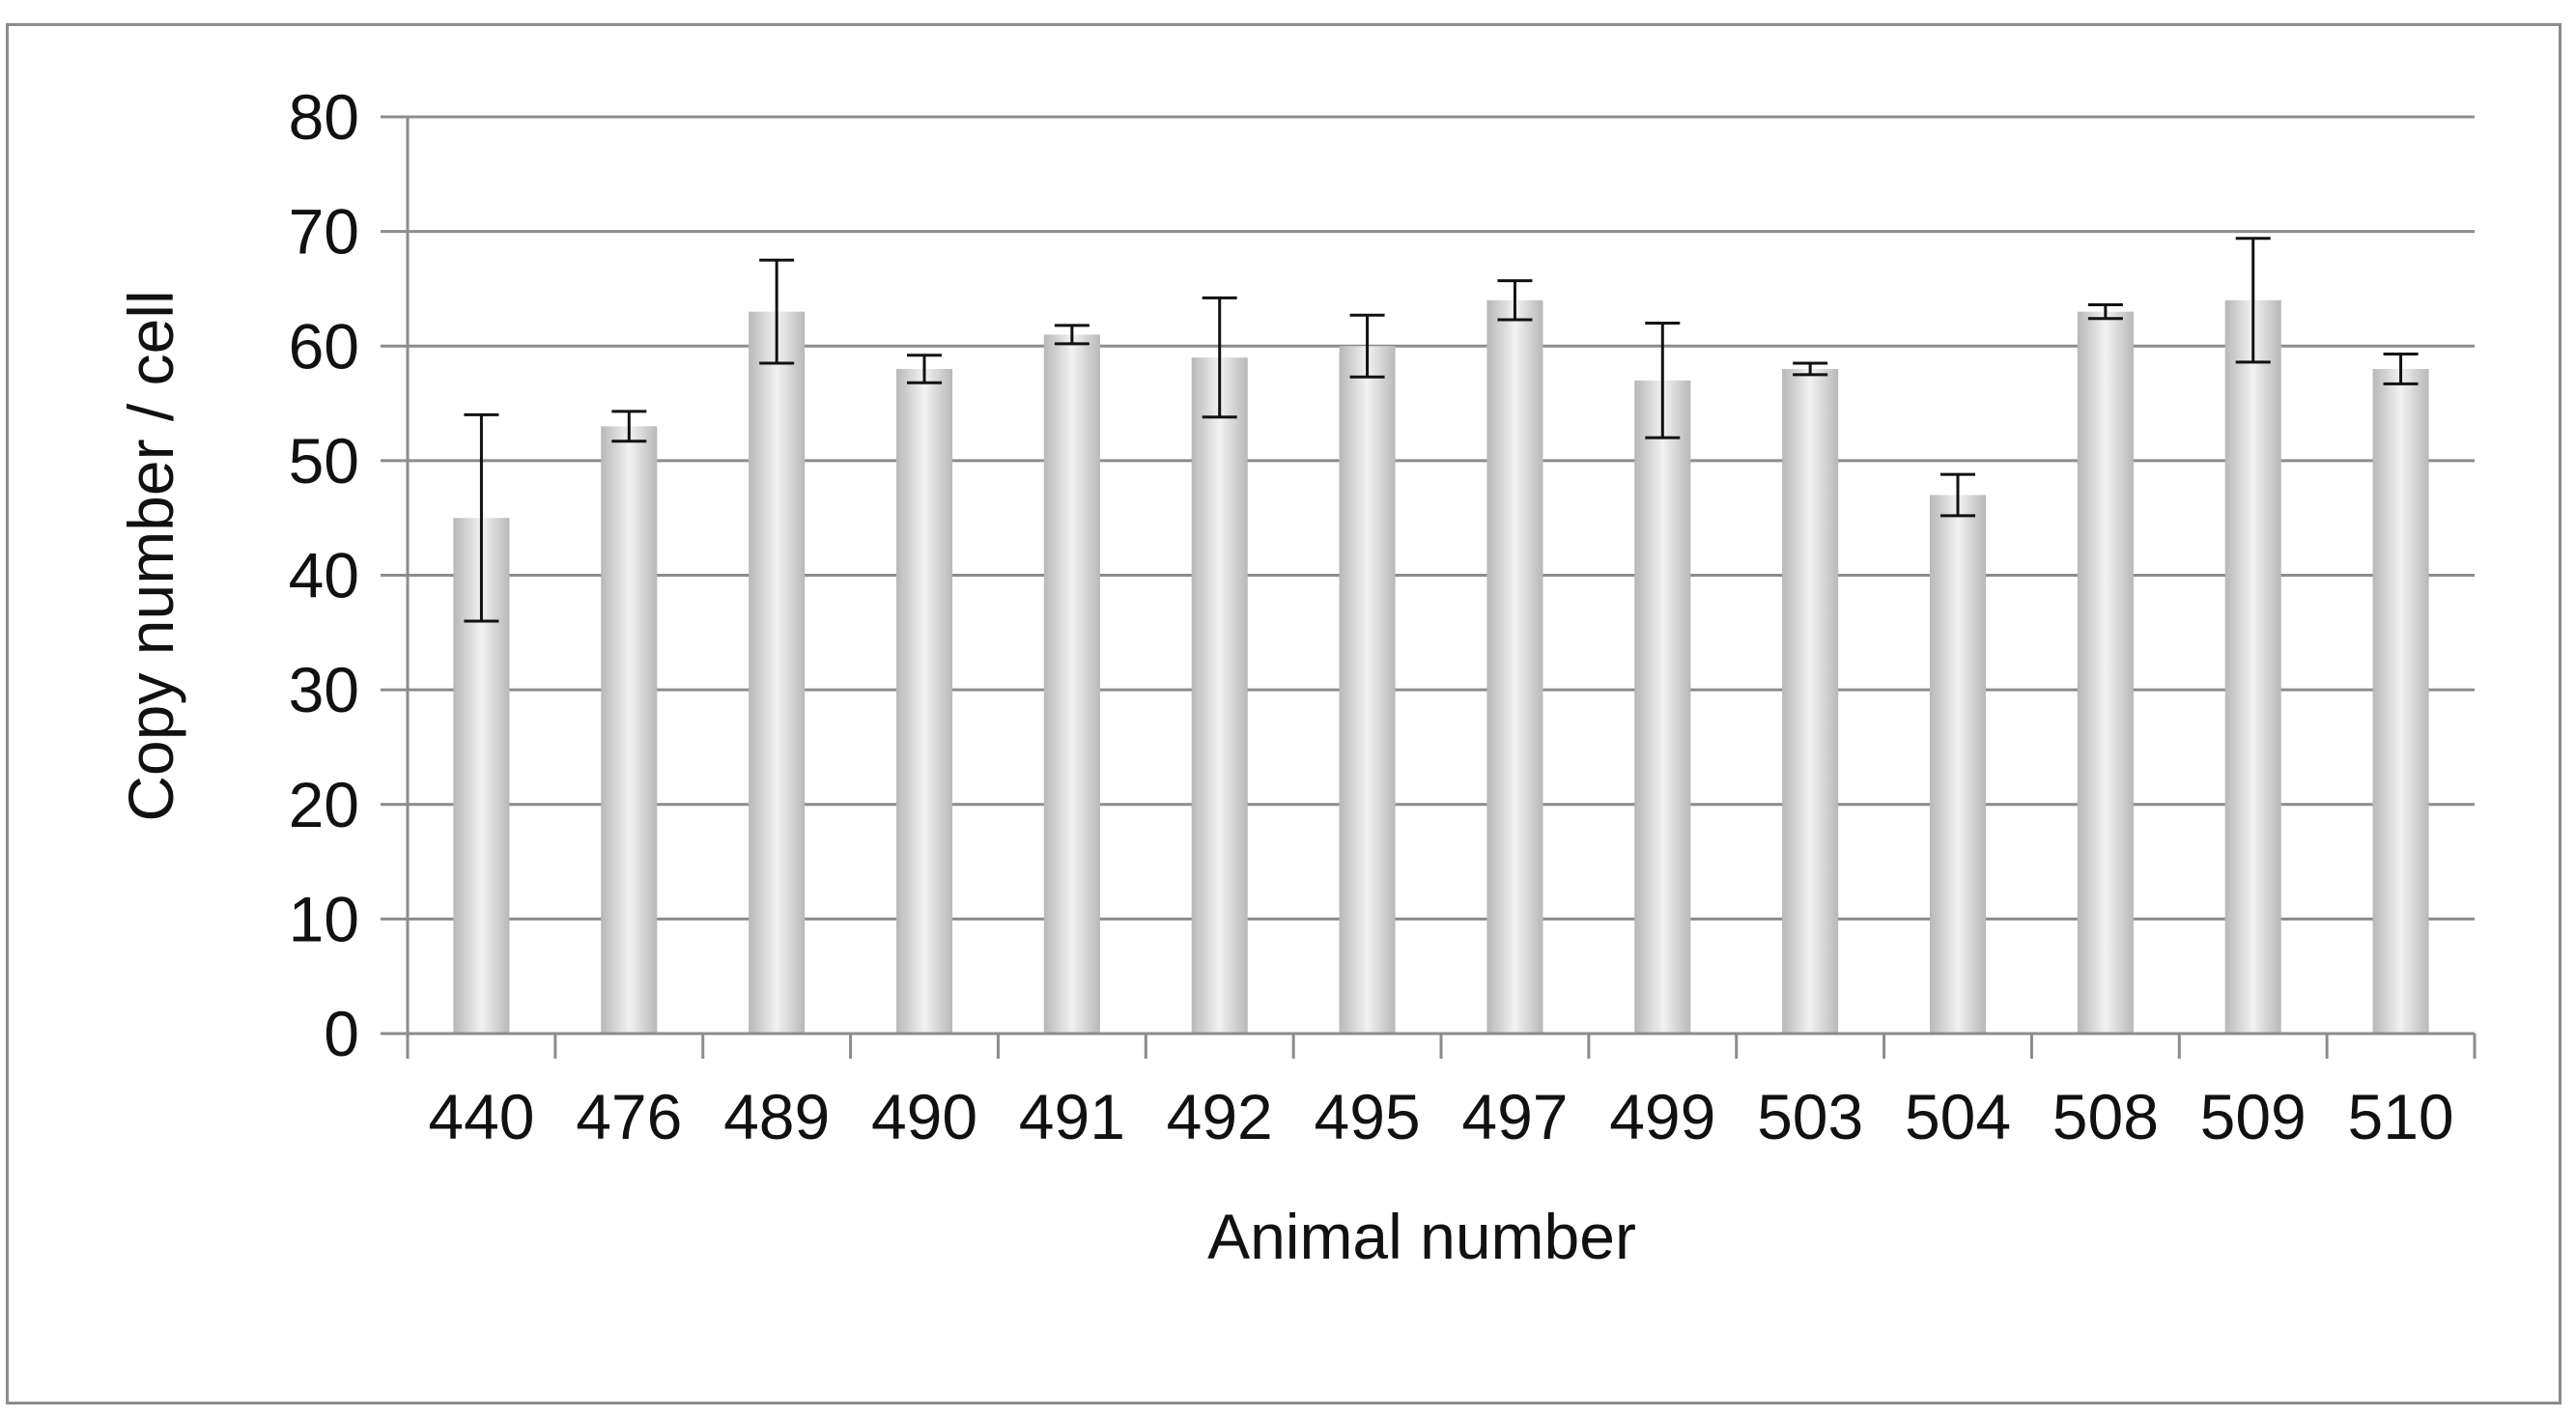 The width and height of the screenshot is (2576, 1419). What do you see at coordinates (324, 805) in the screenshot?
I see `y-tick-label-20: 20` at bounding box center [324, 805].